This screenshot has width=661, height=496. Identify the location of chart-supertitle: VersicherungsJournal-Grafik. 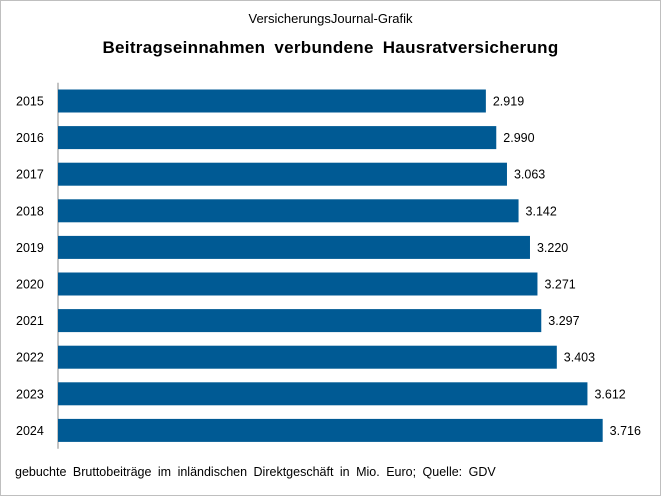
(330, 18).